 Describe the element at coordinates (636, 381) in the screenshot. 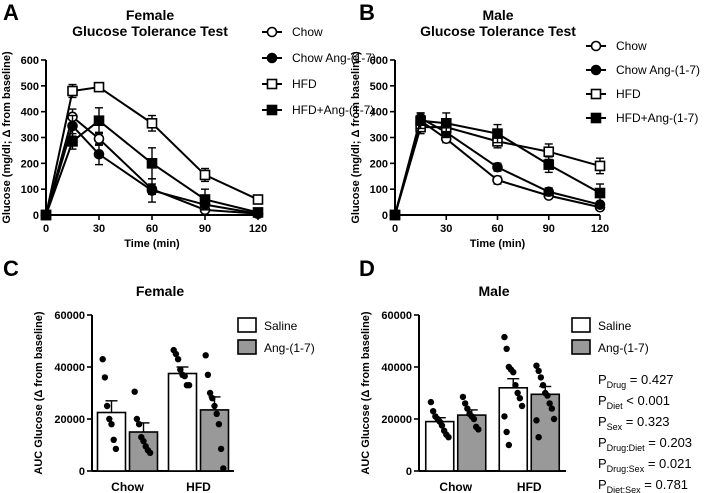

I see `stat-line: PDrug = 0.427` at that location.